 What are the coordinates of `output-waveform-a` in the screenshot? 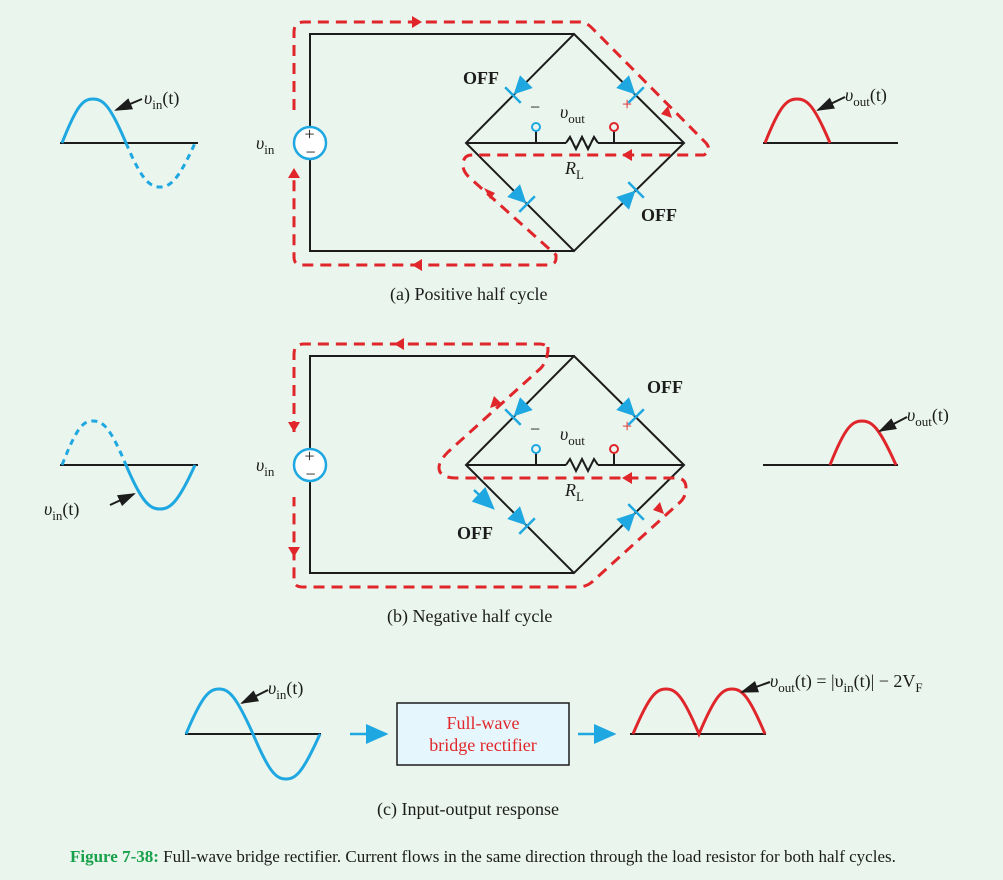 It's located at (830, 120).